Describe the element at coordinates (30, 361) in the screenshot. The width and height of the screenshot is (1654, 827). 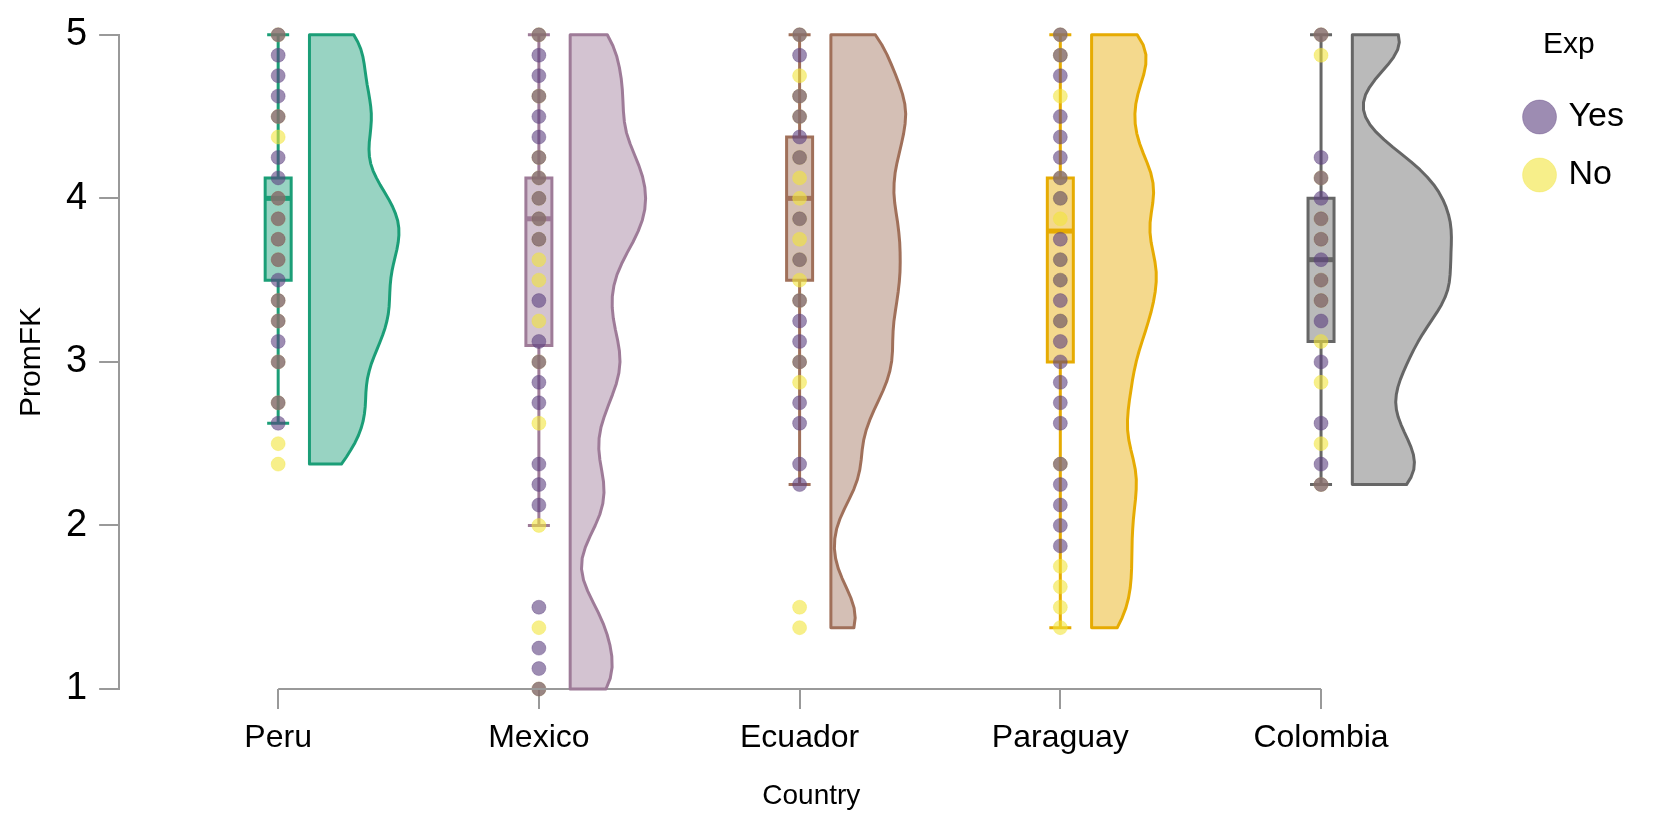
I see `y-axis-title: PromFK` at that location.